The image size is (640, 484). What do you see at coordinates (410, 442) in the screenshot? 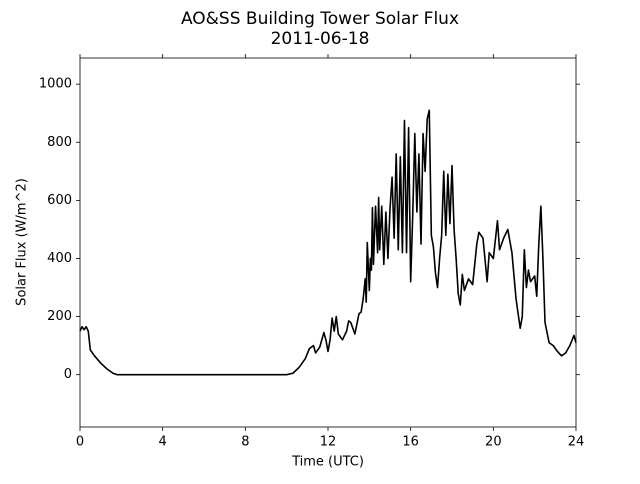
I see `x-tick-label: 16` at bounding box center [410, 442].